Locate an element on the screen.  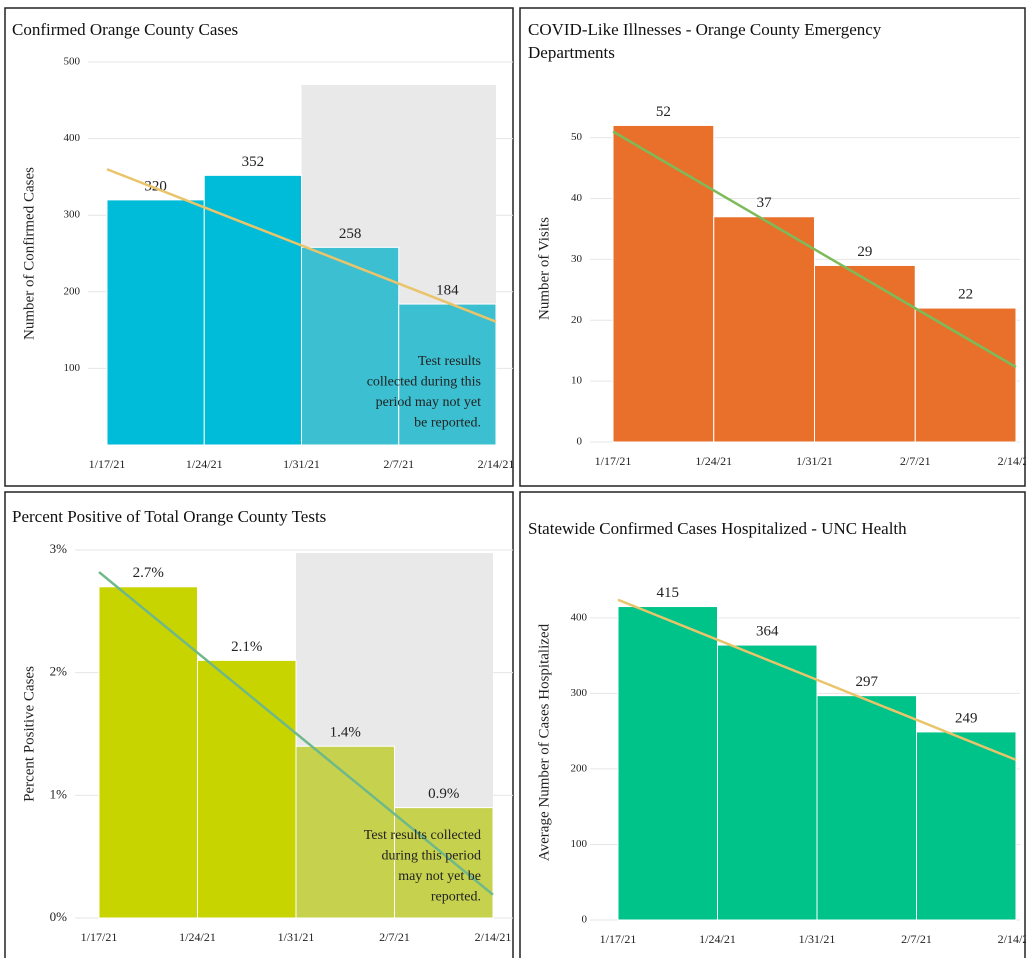
y-tick-label: 1% is located at coordinates (59, 793).